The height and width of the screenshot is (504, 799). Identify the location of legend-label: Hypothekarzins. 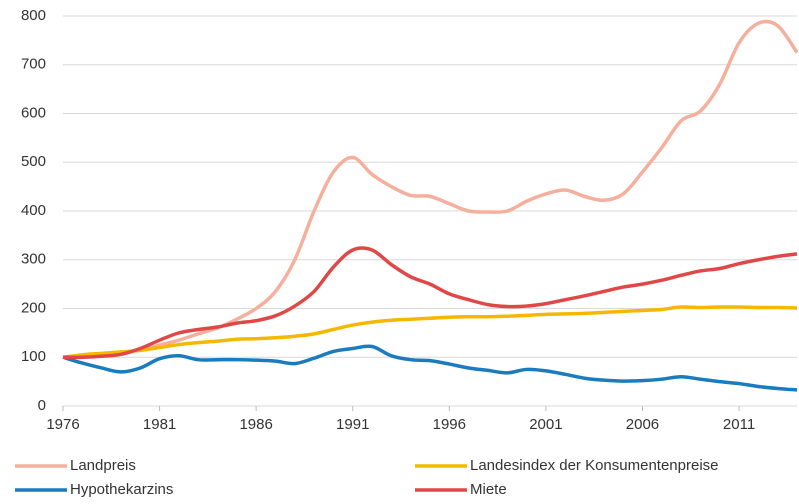
(121, 489).